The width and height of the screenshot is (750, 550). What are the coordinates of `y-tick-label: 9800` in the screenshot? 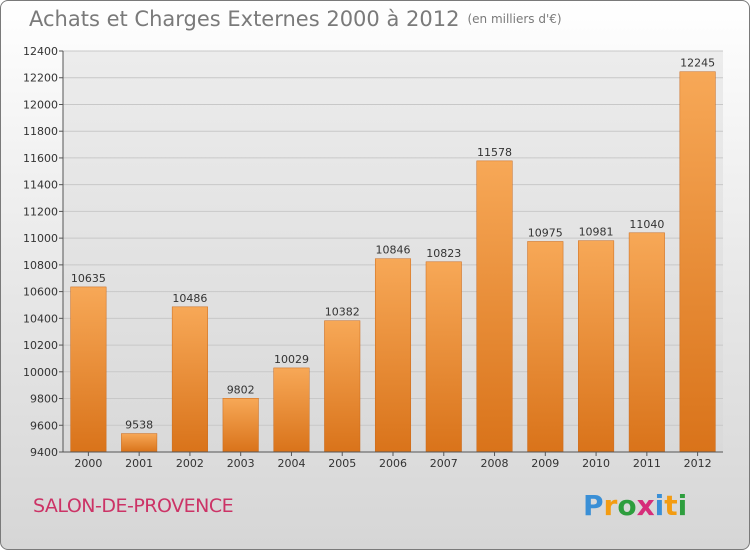 It's located at (44, 399).